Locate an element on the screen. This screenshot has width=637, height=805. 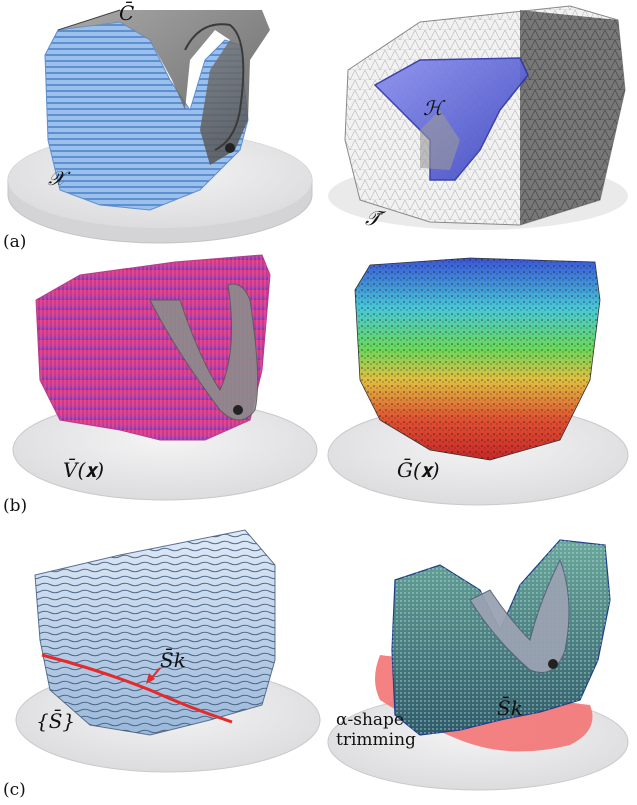
label-t-bar: 𝒯̄ is located at coordinates (373, 218).